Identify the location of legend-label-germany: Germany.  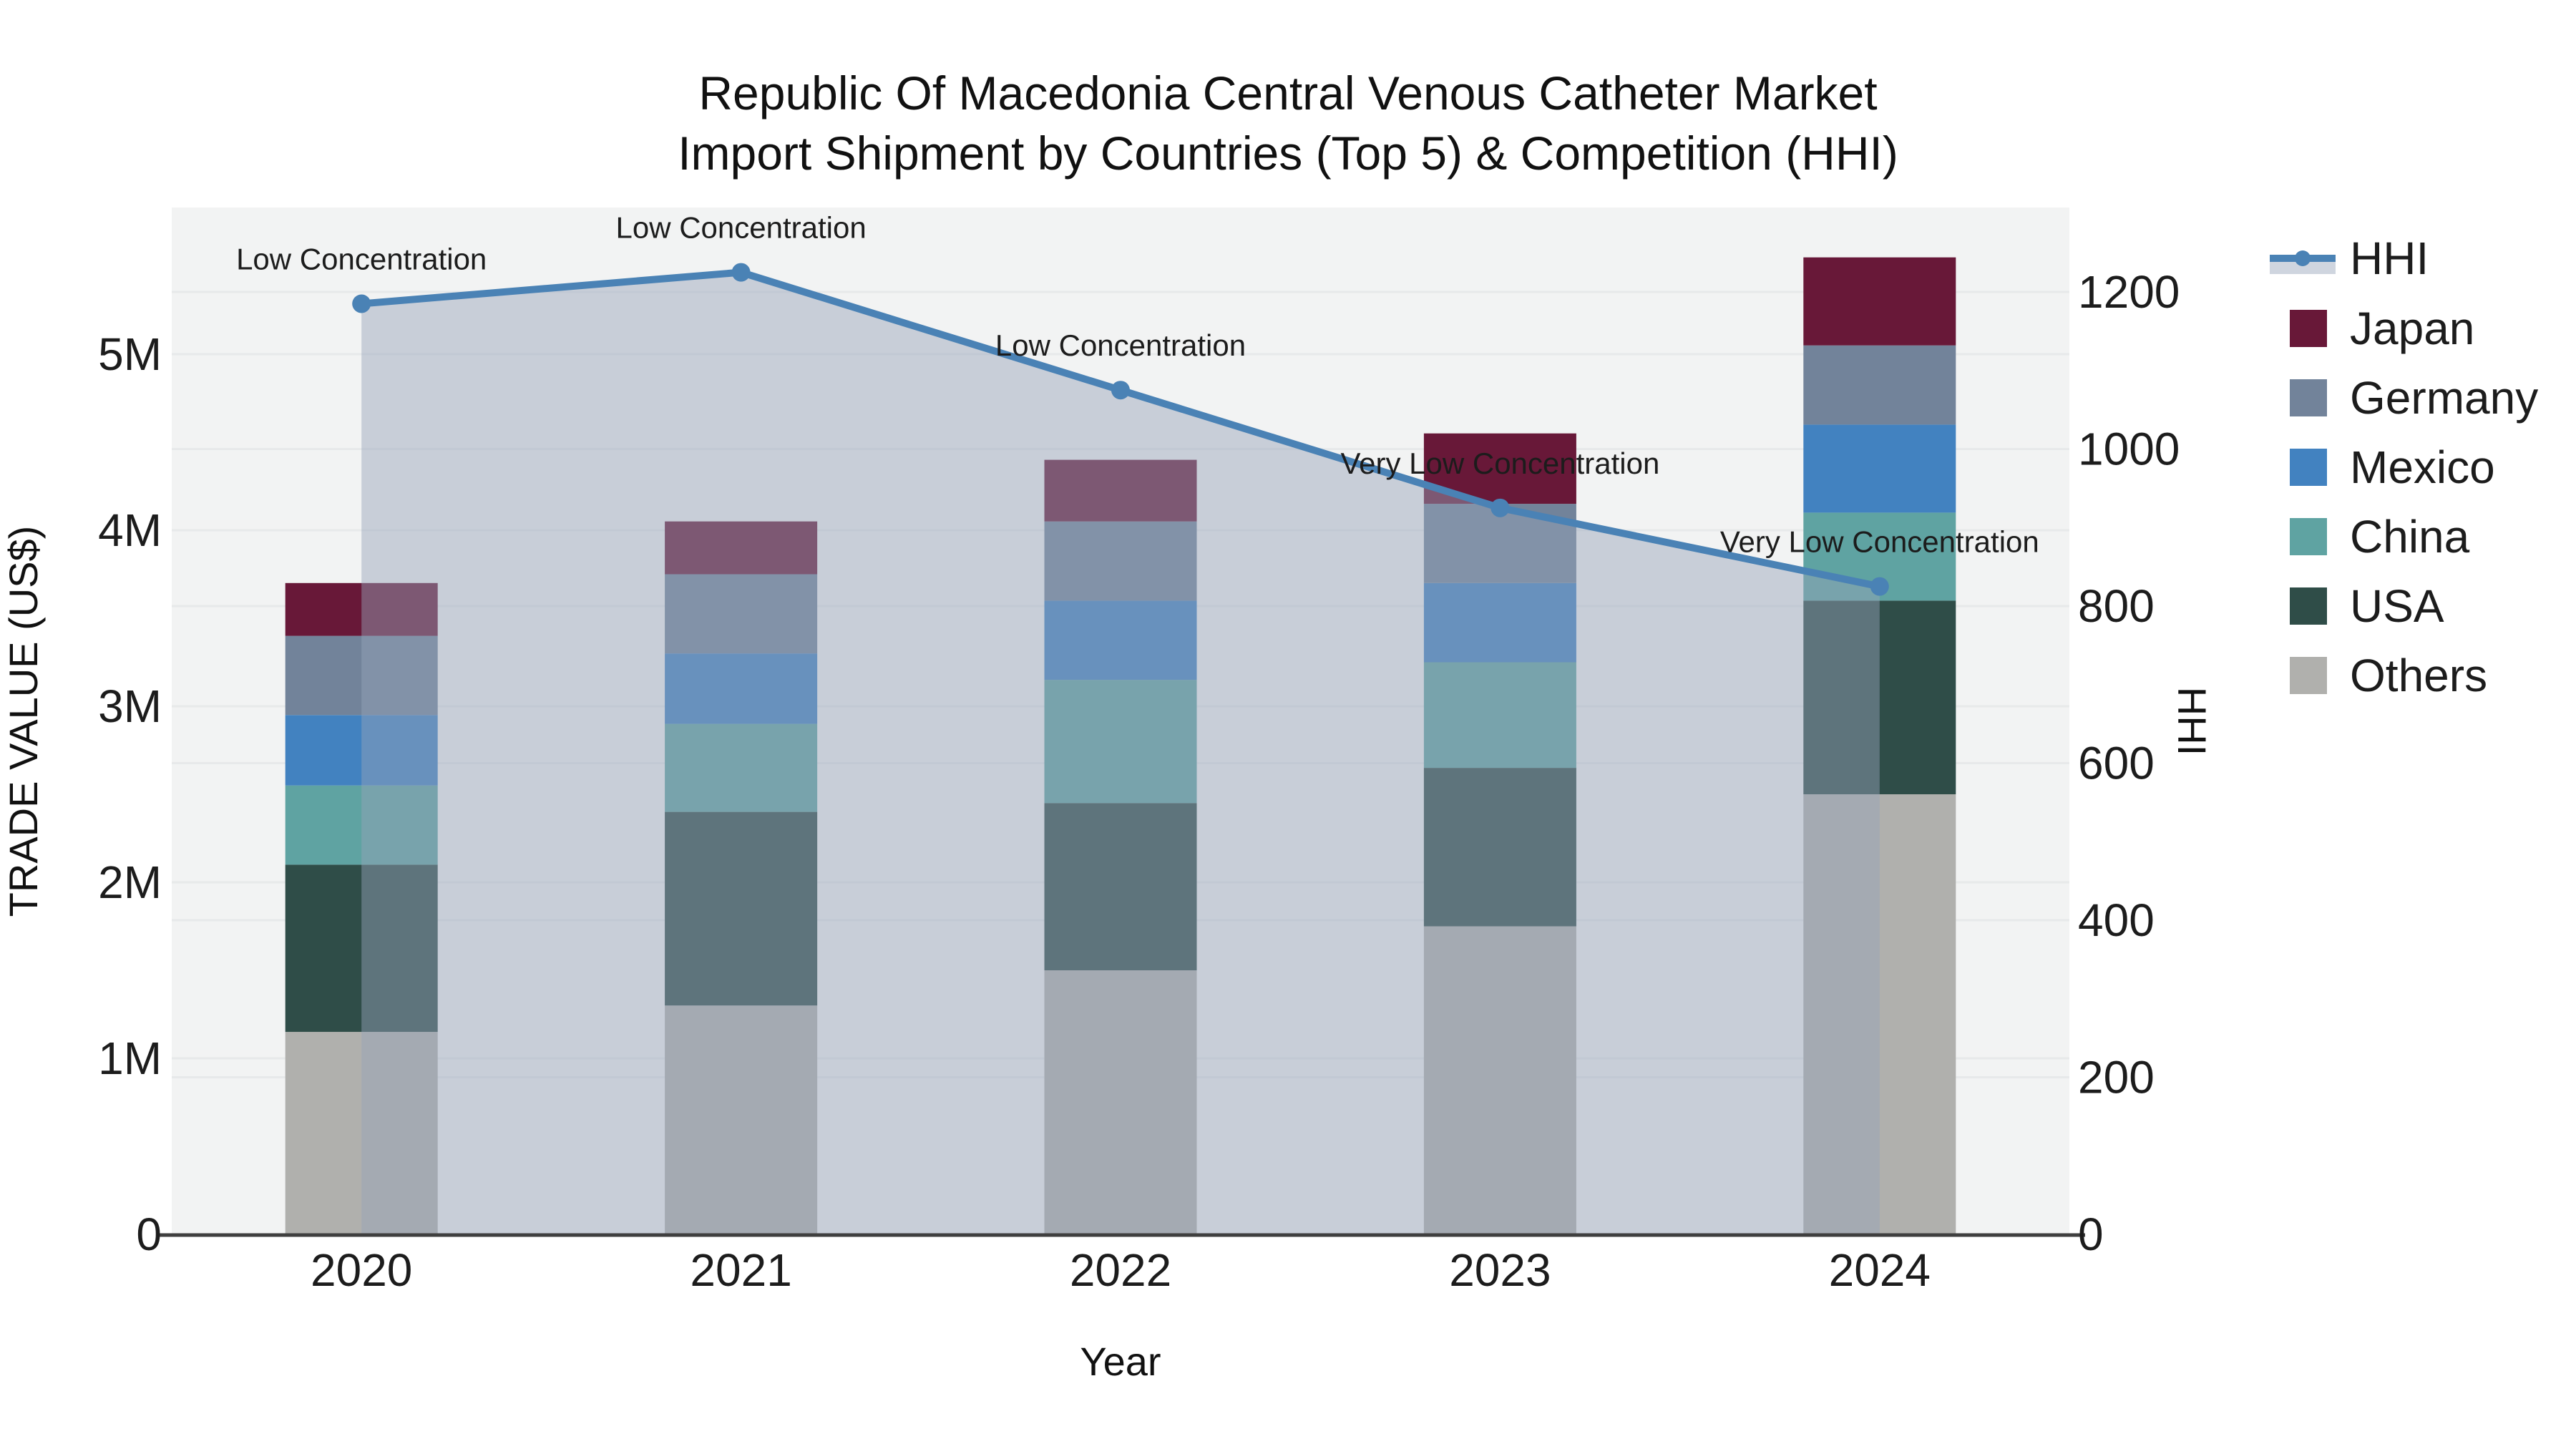
(2444, 398).